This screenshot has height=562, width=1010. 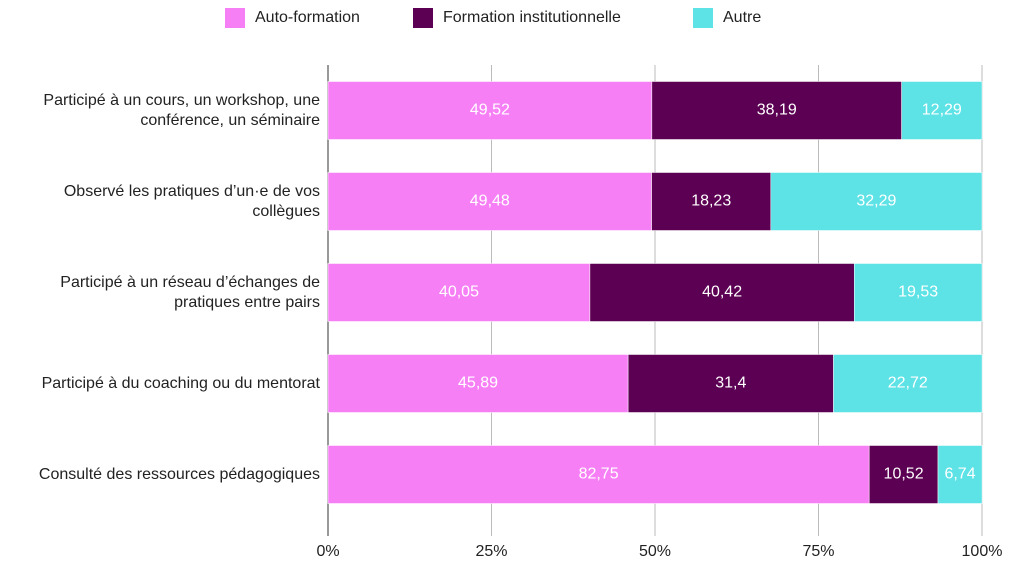 What do you see at coordinates (722, 292) in the screenshot?
I see `data-label: 40,42` at bounding box center [722, 292].